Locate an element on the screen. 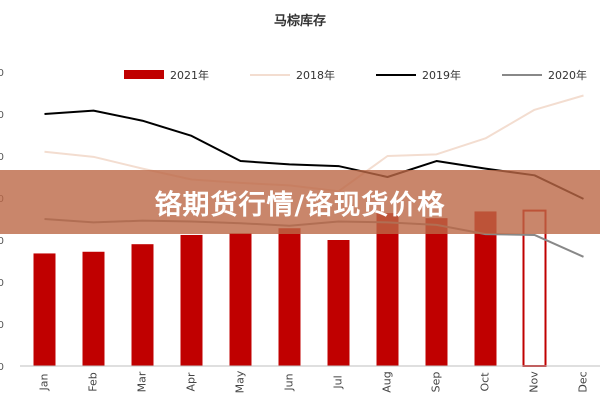 This screenshot has width=600, height=400. y-tick-label: 150 is located at coordinates (2, 241).